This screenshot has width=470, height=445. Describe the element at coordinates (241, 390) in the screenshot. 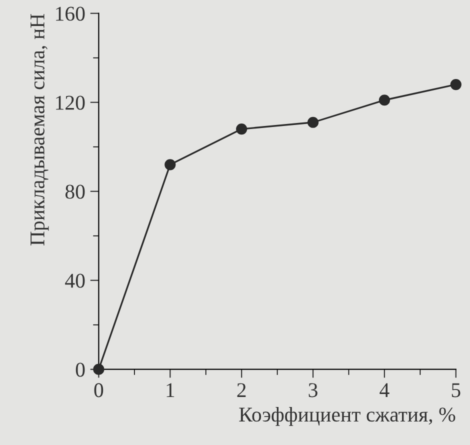

I see `x-tick-label: 2` at that location.